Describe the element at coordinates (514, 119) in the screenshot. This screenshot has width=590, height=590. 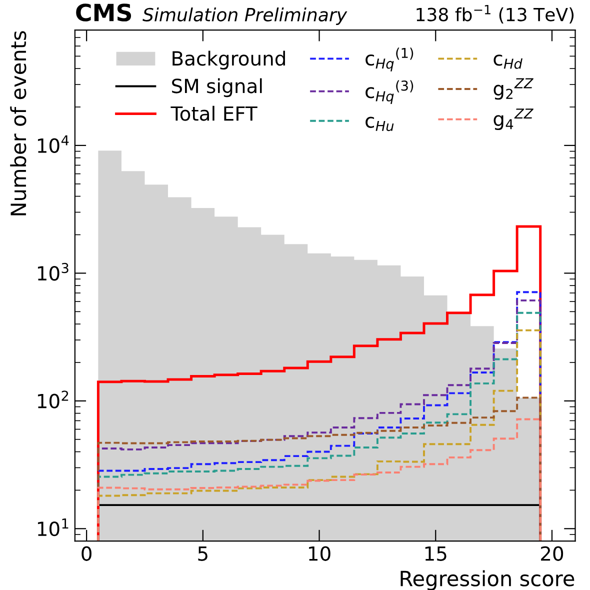
I see `legend-label: g$_{4}$$^{ZZ}$` at that location.